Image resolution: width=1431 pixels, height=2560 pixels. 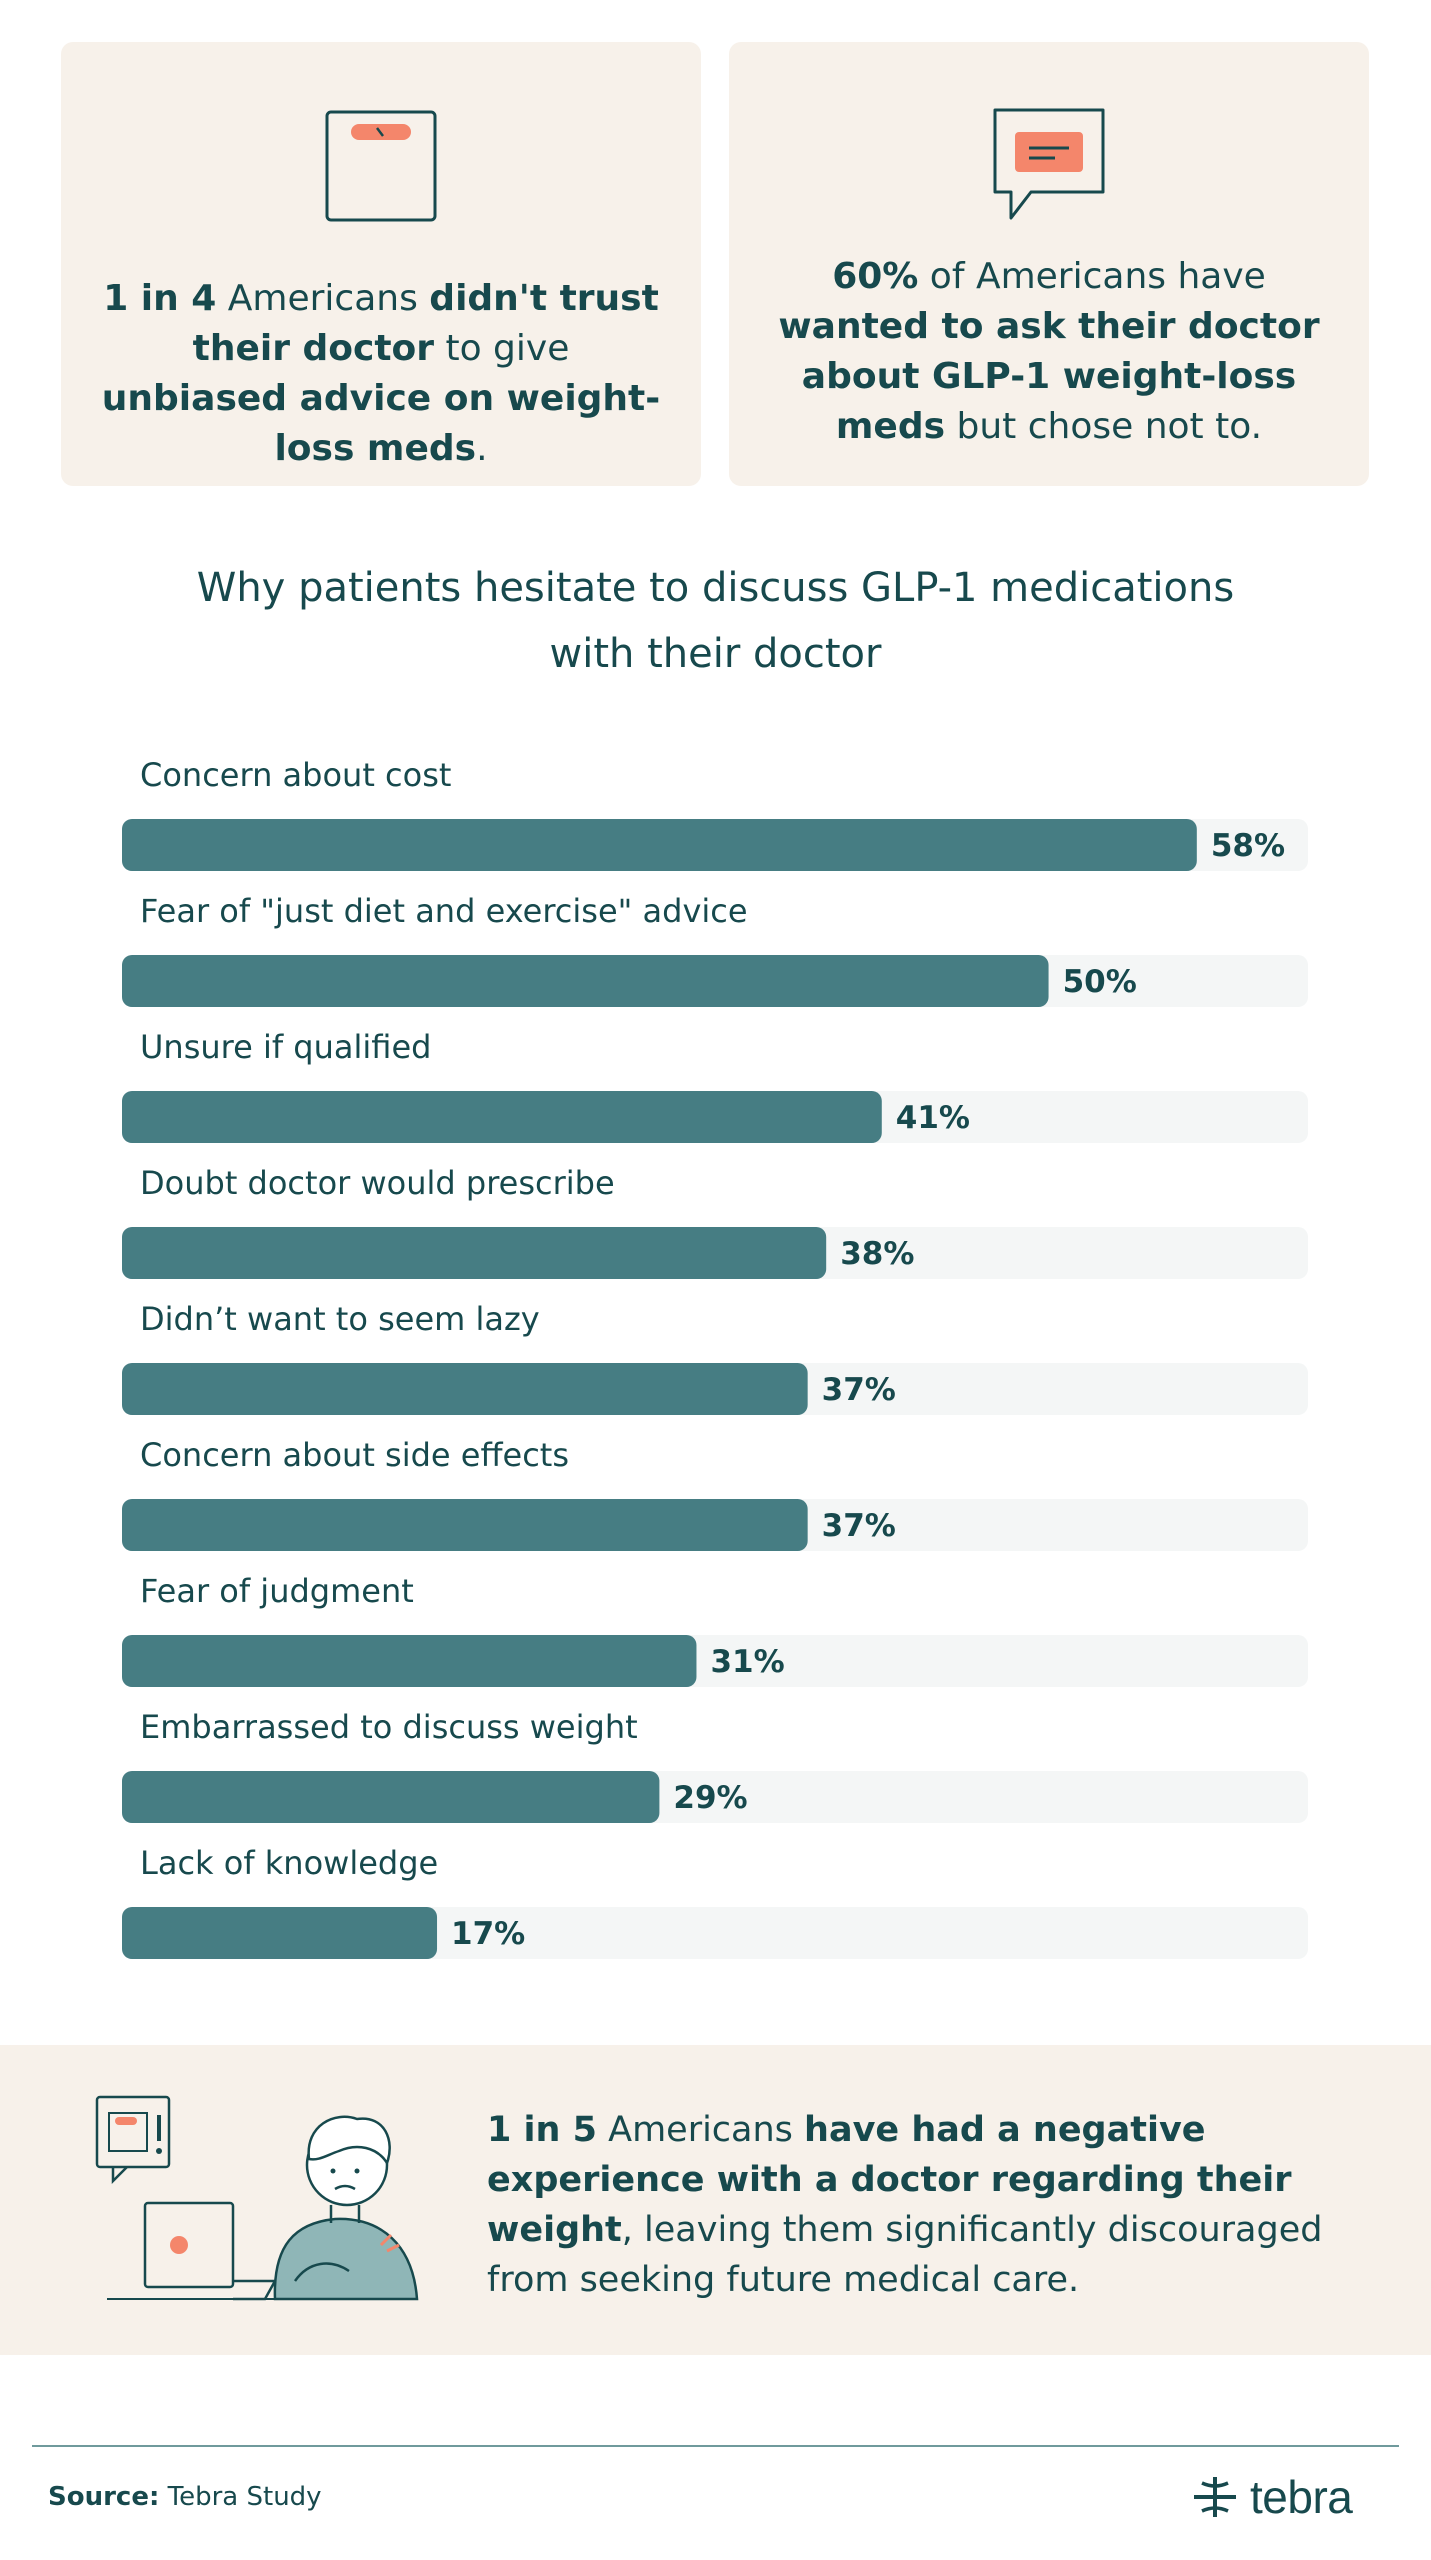 What do you see at coordinates (340, 1319) in the screenshot?
I see `category-label: Didn’t want to seem lazy` at bounding box center [340, 1319].